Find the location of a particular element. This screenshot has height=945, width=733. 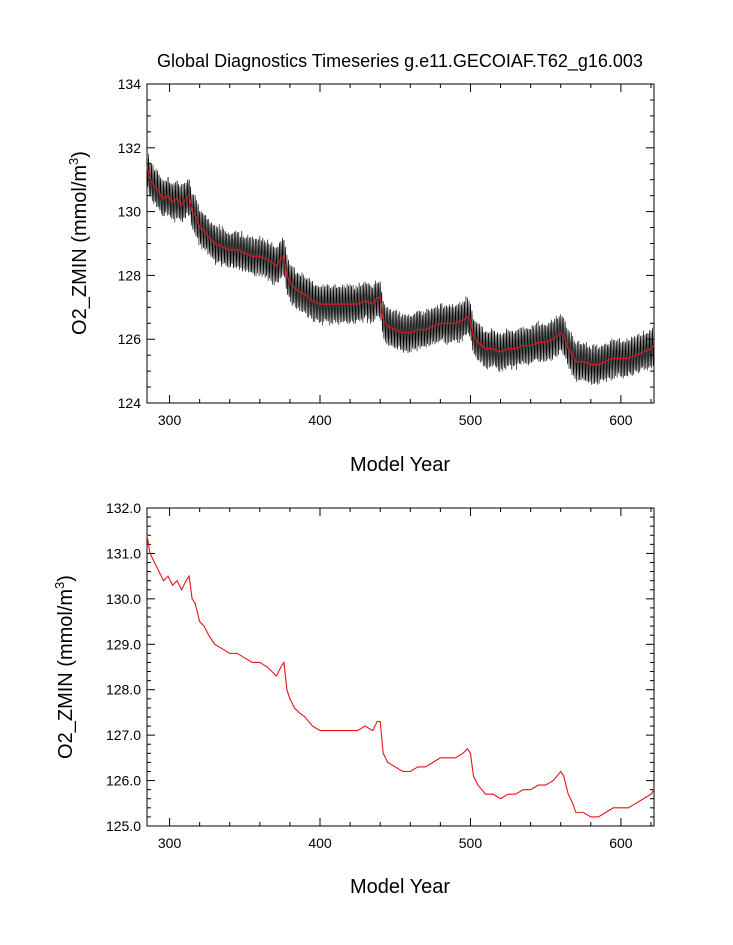

y-tick-label: 126 is located at coordinates (130, 339).